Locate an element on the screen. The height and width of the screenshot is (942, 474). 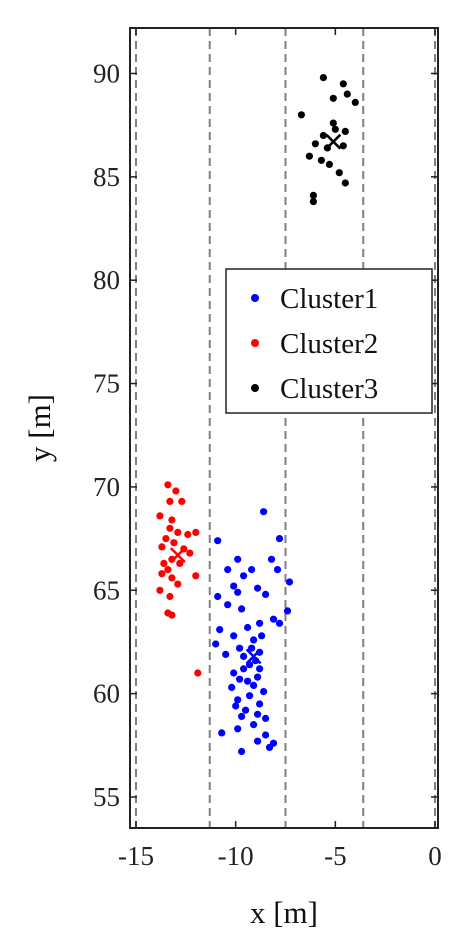
y-tick-label: 60 is located at coordinates (106, 694).